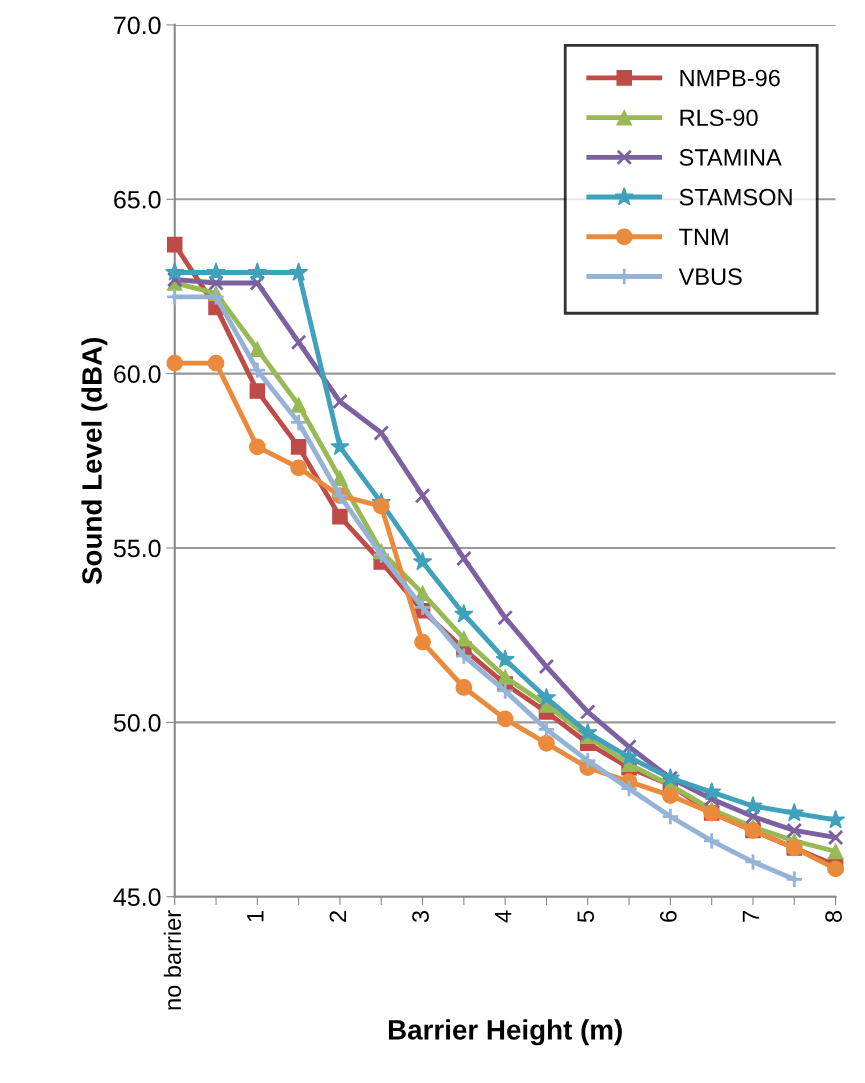 This screenshot has height=1083, width=865. What do you see at coordinates (730, 157) in the screenshot?
I see `legend-label: STAMINA` at bounding box center [730, 157].